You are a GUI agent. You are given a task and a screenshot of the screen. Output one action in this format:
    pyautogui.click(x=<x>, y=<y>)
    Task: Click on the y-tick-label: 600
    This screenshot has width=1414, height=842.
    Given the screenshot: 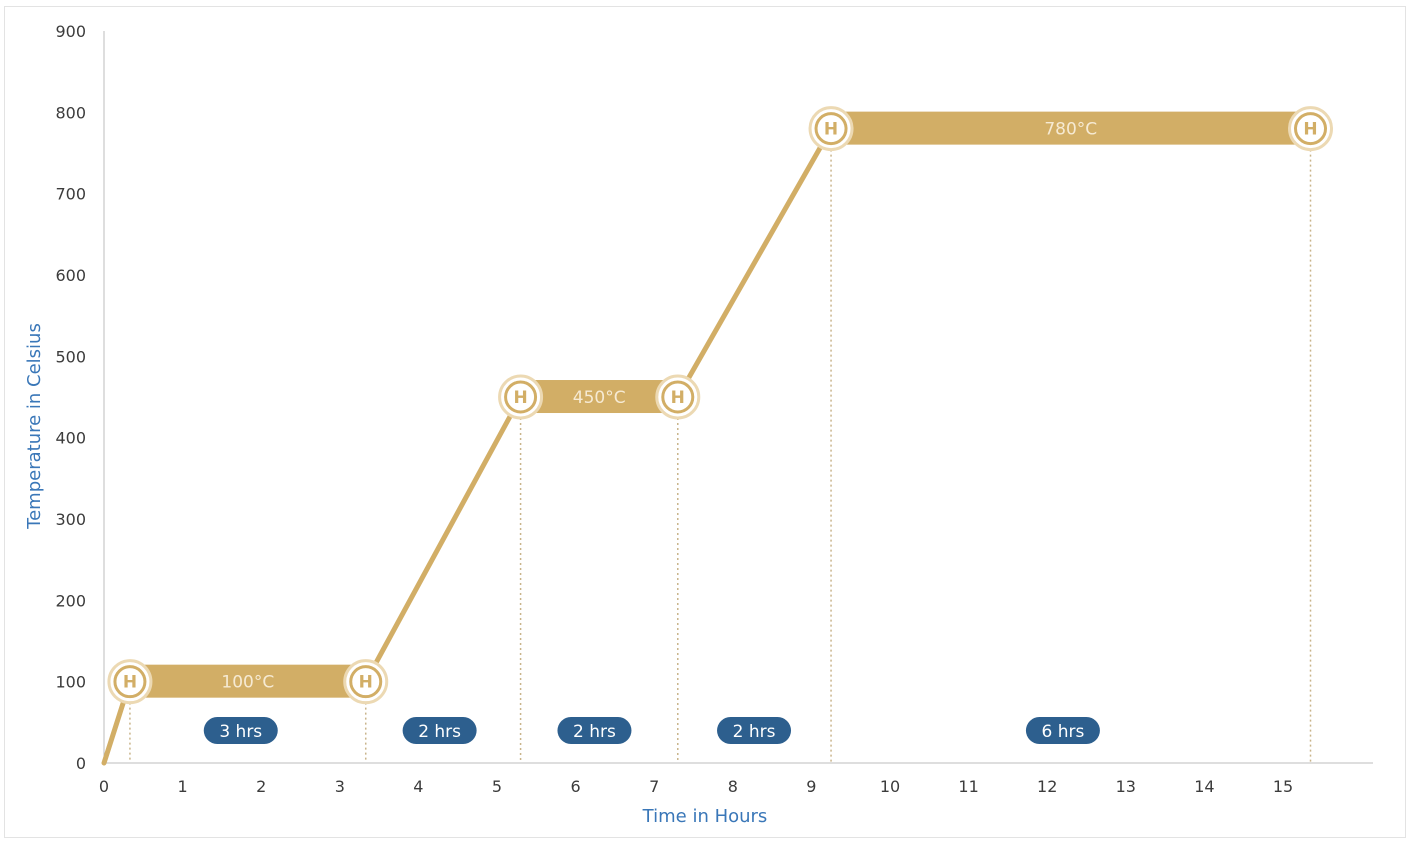 What is the action you would take?
    pyautogui.click(x=70, y=275)
    